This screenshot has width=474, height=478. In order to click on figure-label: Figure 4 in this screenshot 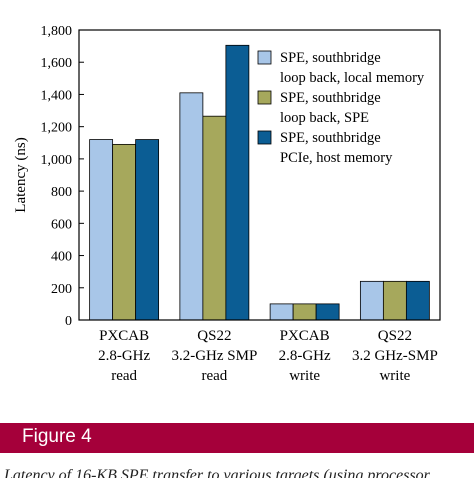, I will do `click(57, 436)`.